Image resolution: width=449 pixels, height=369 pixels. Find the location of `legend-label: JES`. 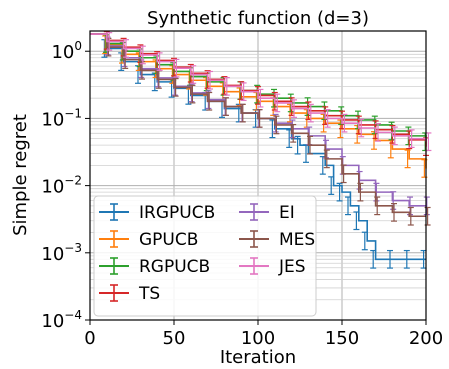

legend-label: JES is located at coordinates (292, 267).